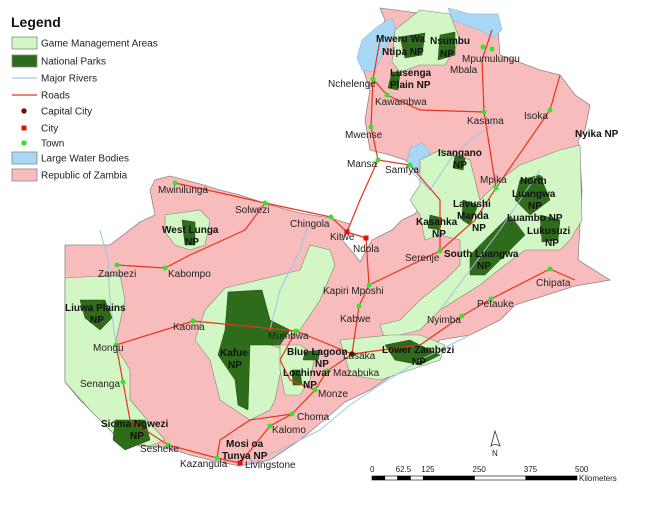 This screenshot has width=668, height=517. What do you see at coordinates (475, 23) in the screenshot?
I see `lake-tanganyika` at bounding box center [475, 23].